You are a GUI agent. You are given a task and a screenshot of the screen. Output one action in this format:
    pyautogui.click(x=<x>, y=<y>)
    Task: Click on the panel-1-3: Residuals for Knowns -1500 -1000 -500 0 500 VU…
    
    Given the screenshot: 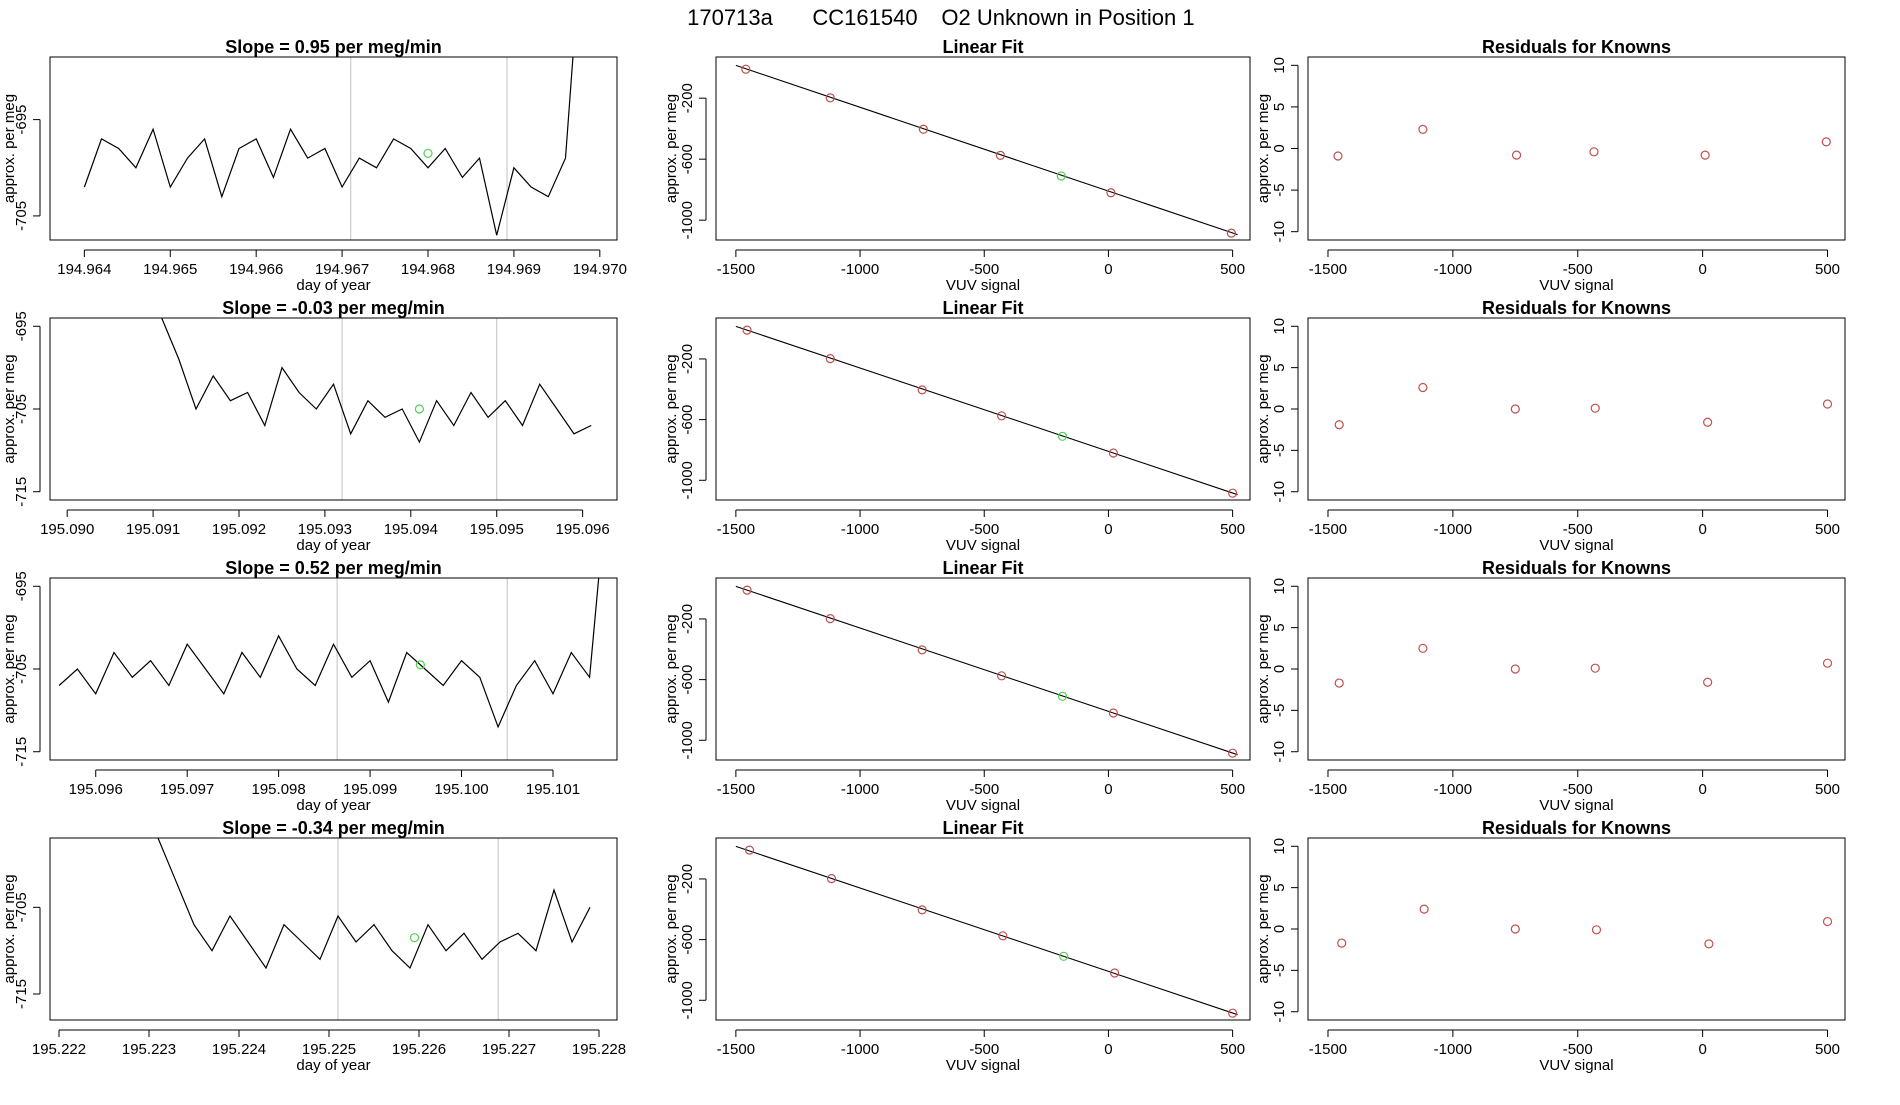 What is the action you would take?
    pyautogui.click(x=1550, y=165)
    